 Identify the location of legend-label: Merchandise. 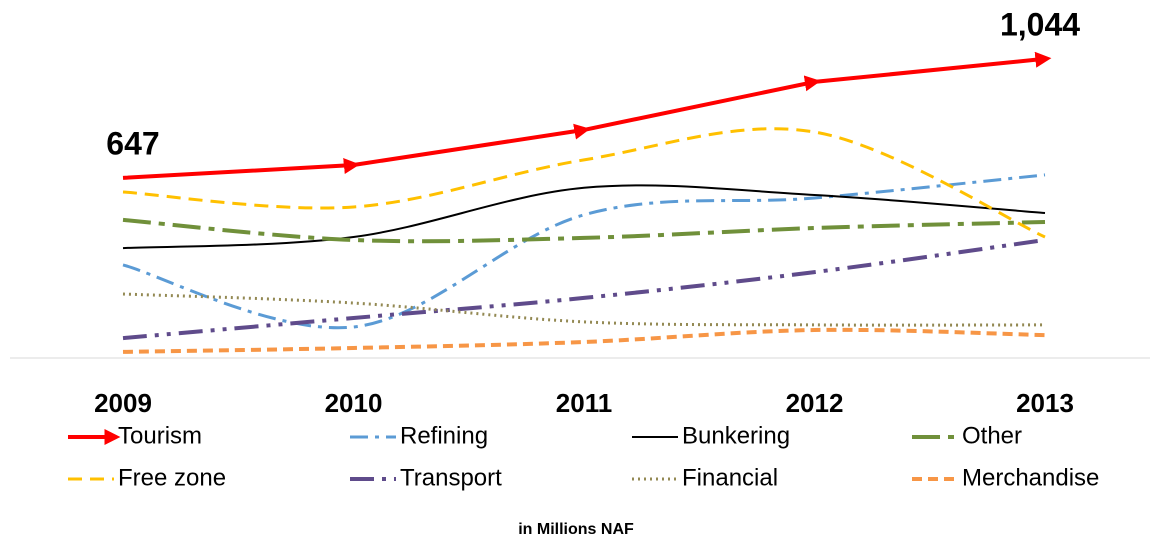
(1030, 477).